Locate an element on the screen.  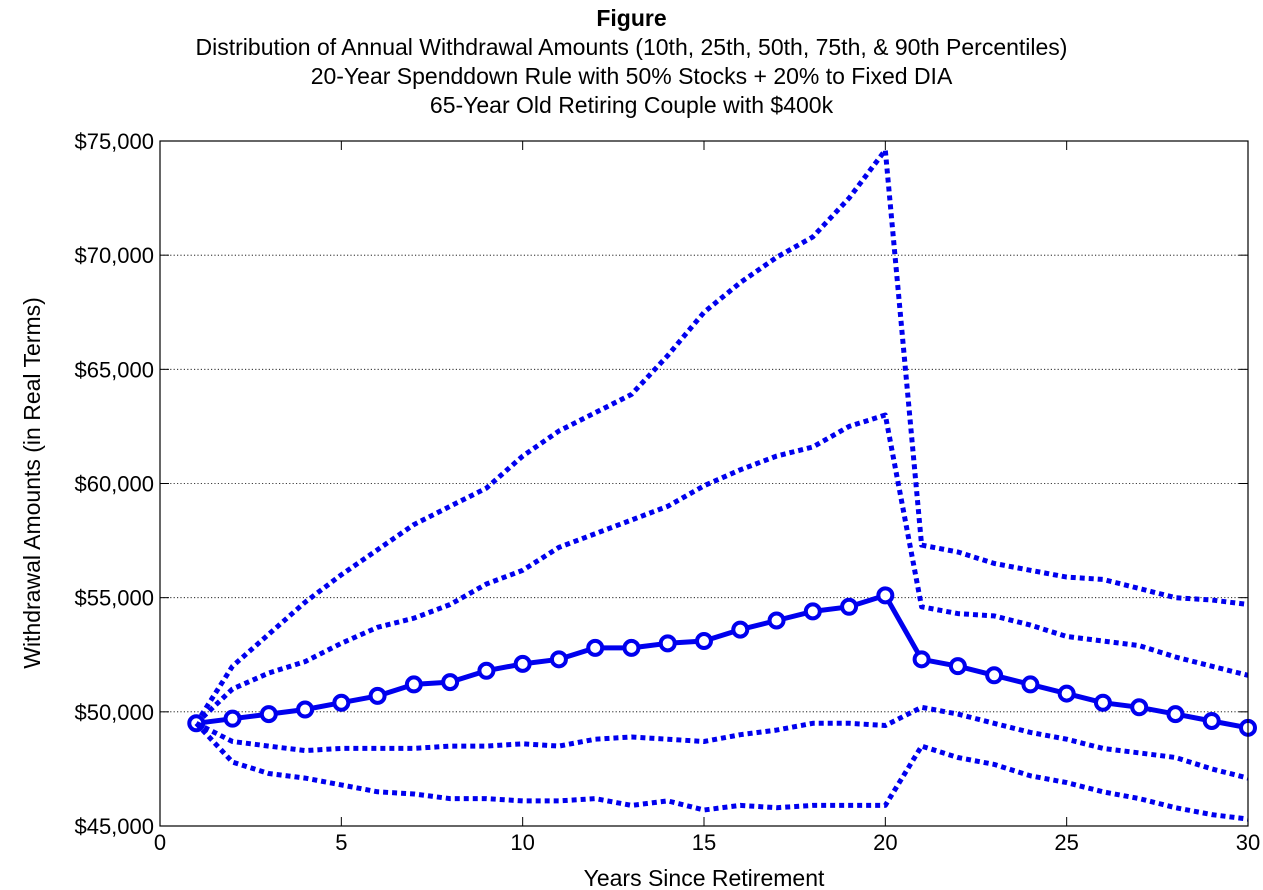
chart-subtitle-3: 65-Year Old Retiring Couple with $400k is located at coordinates (631, 105).